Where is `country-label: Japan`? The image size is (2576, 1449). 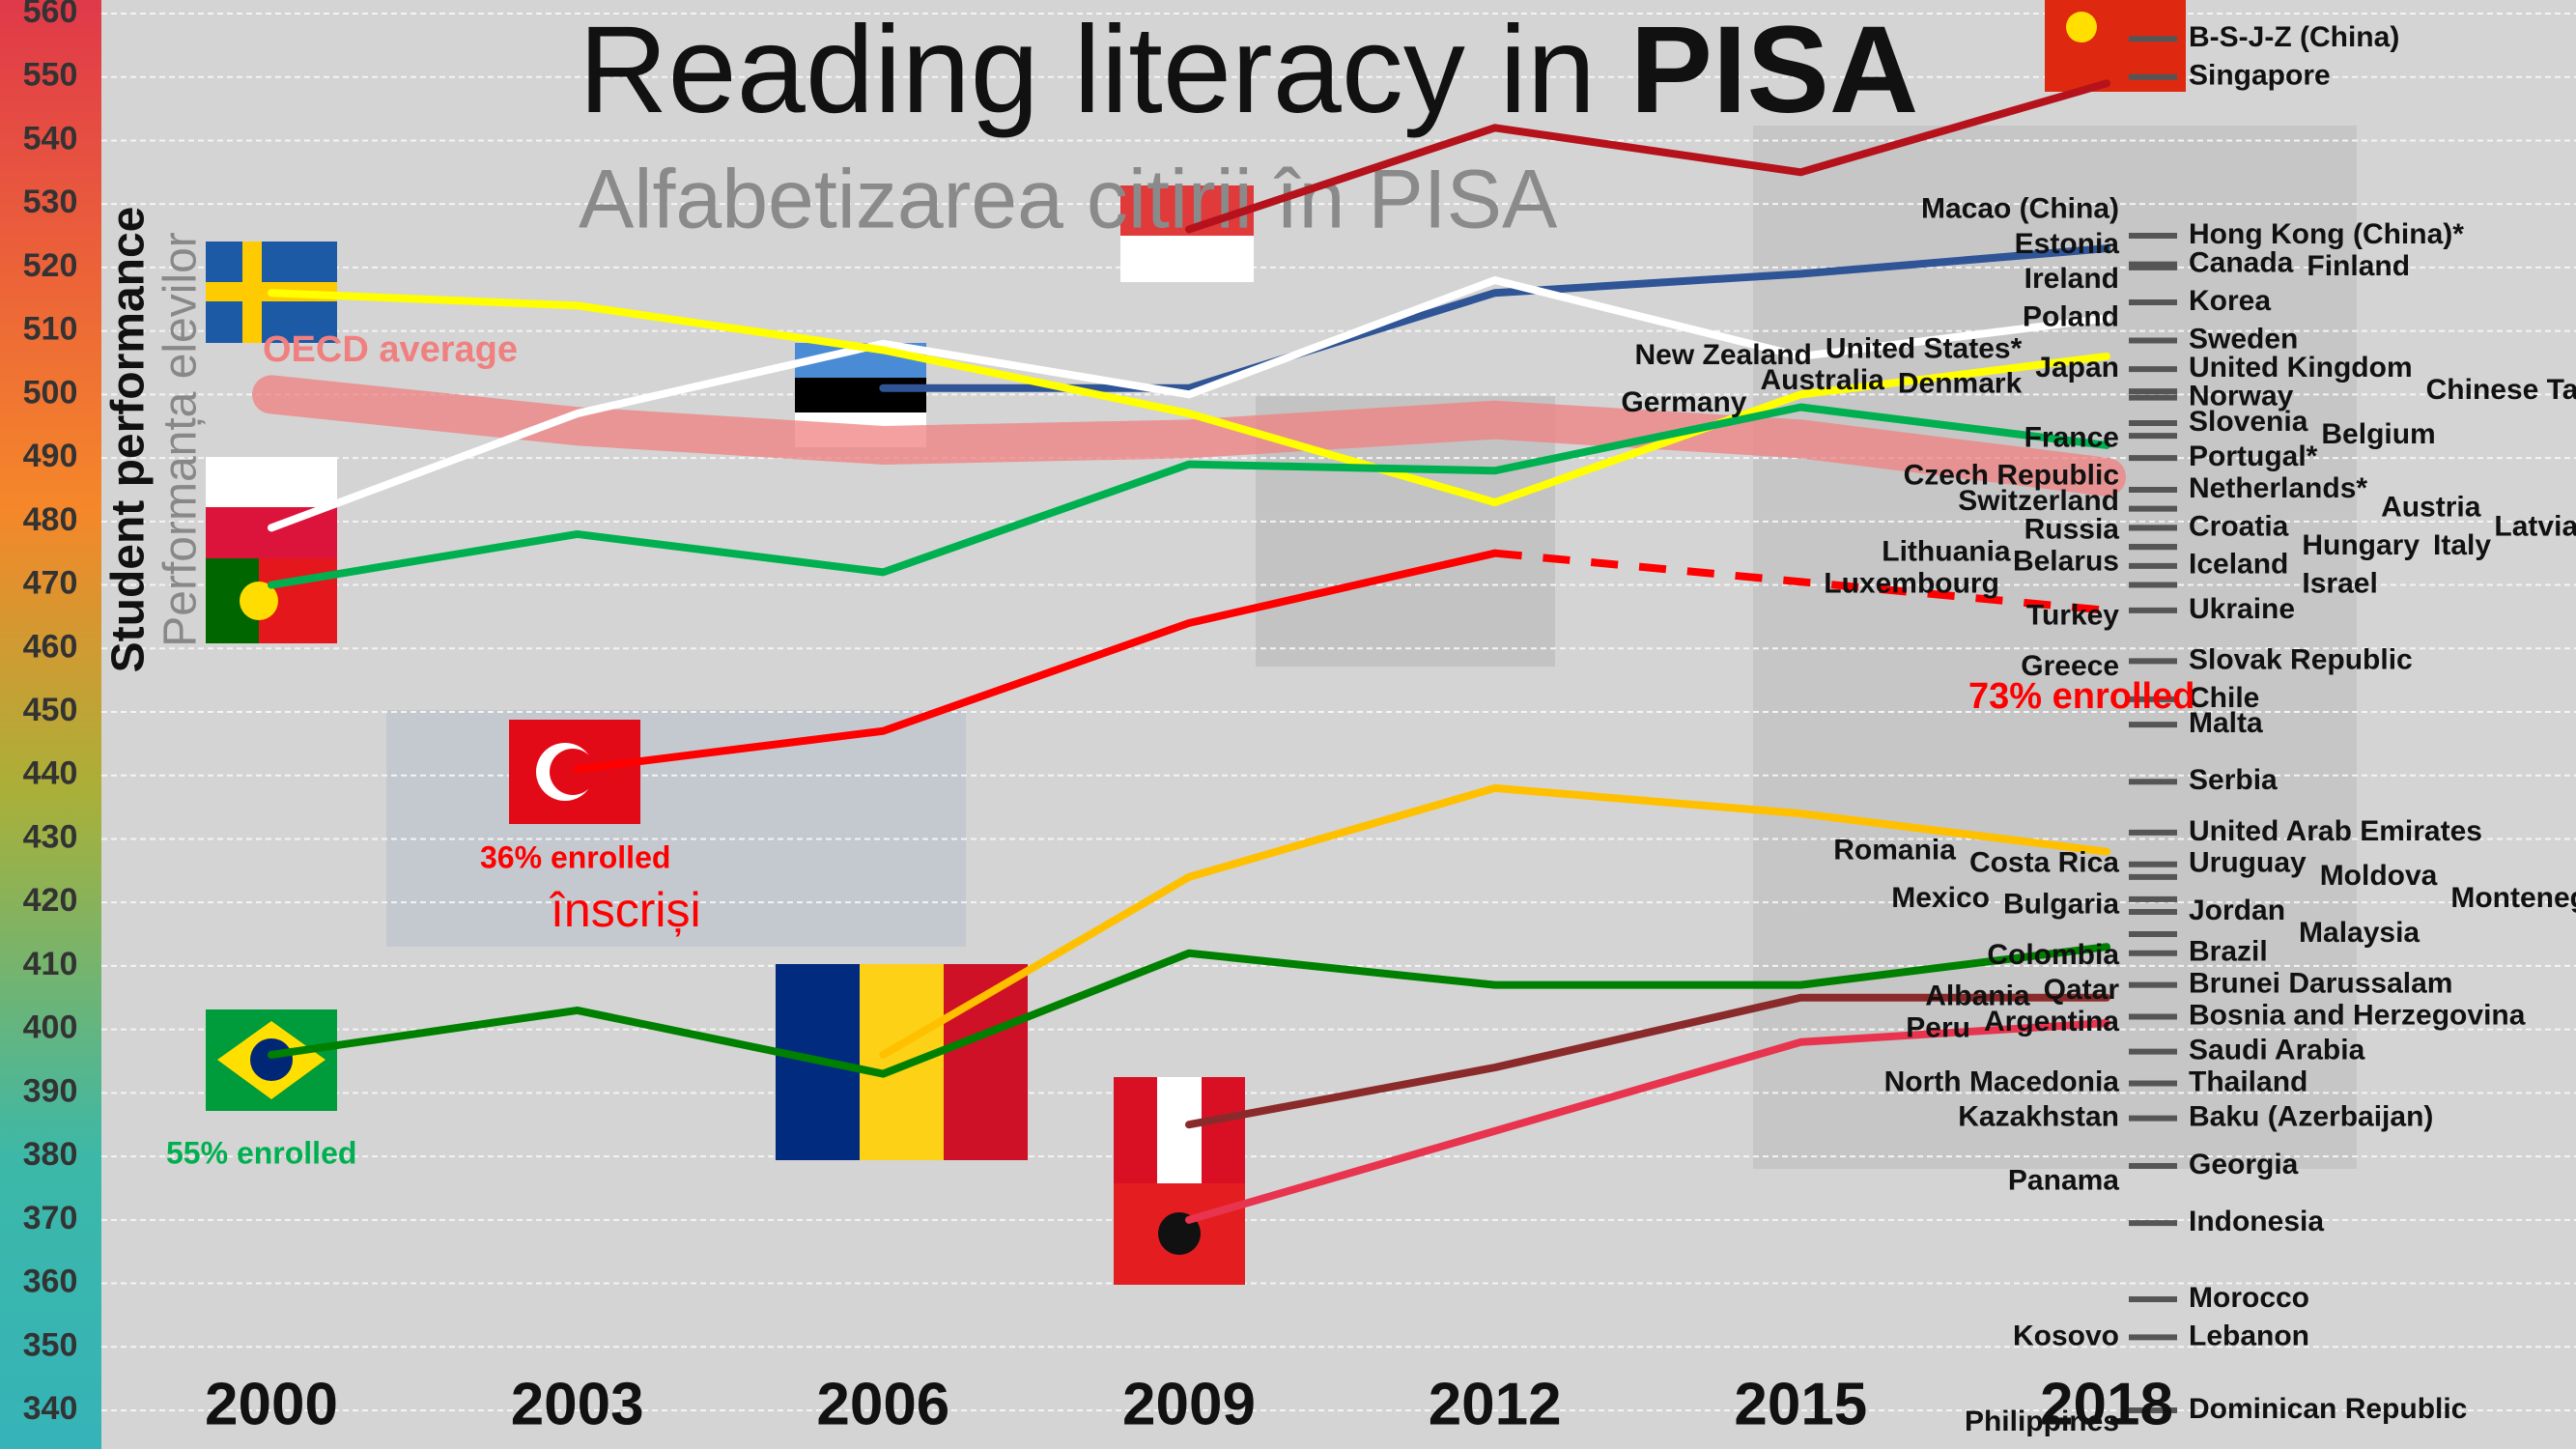 country-label: Japan is located at coordinates (2077, 368).